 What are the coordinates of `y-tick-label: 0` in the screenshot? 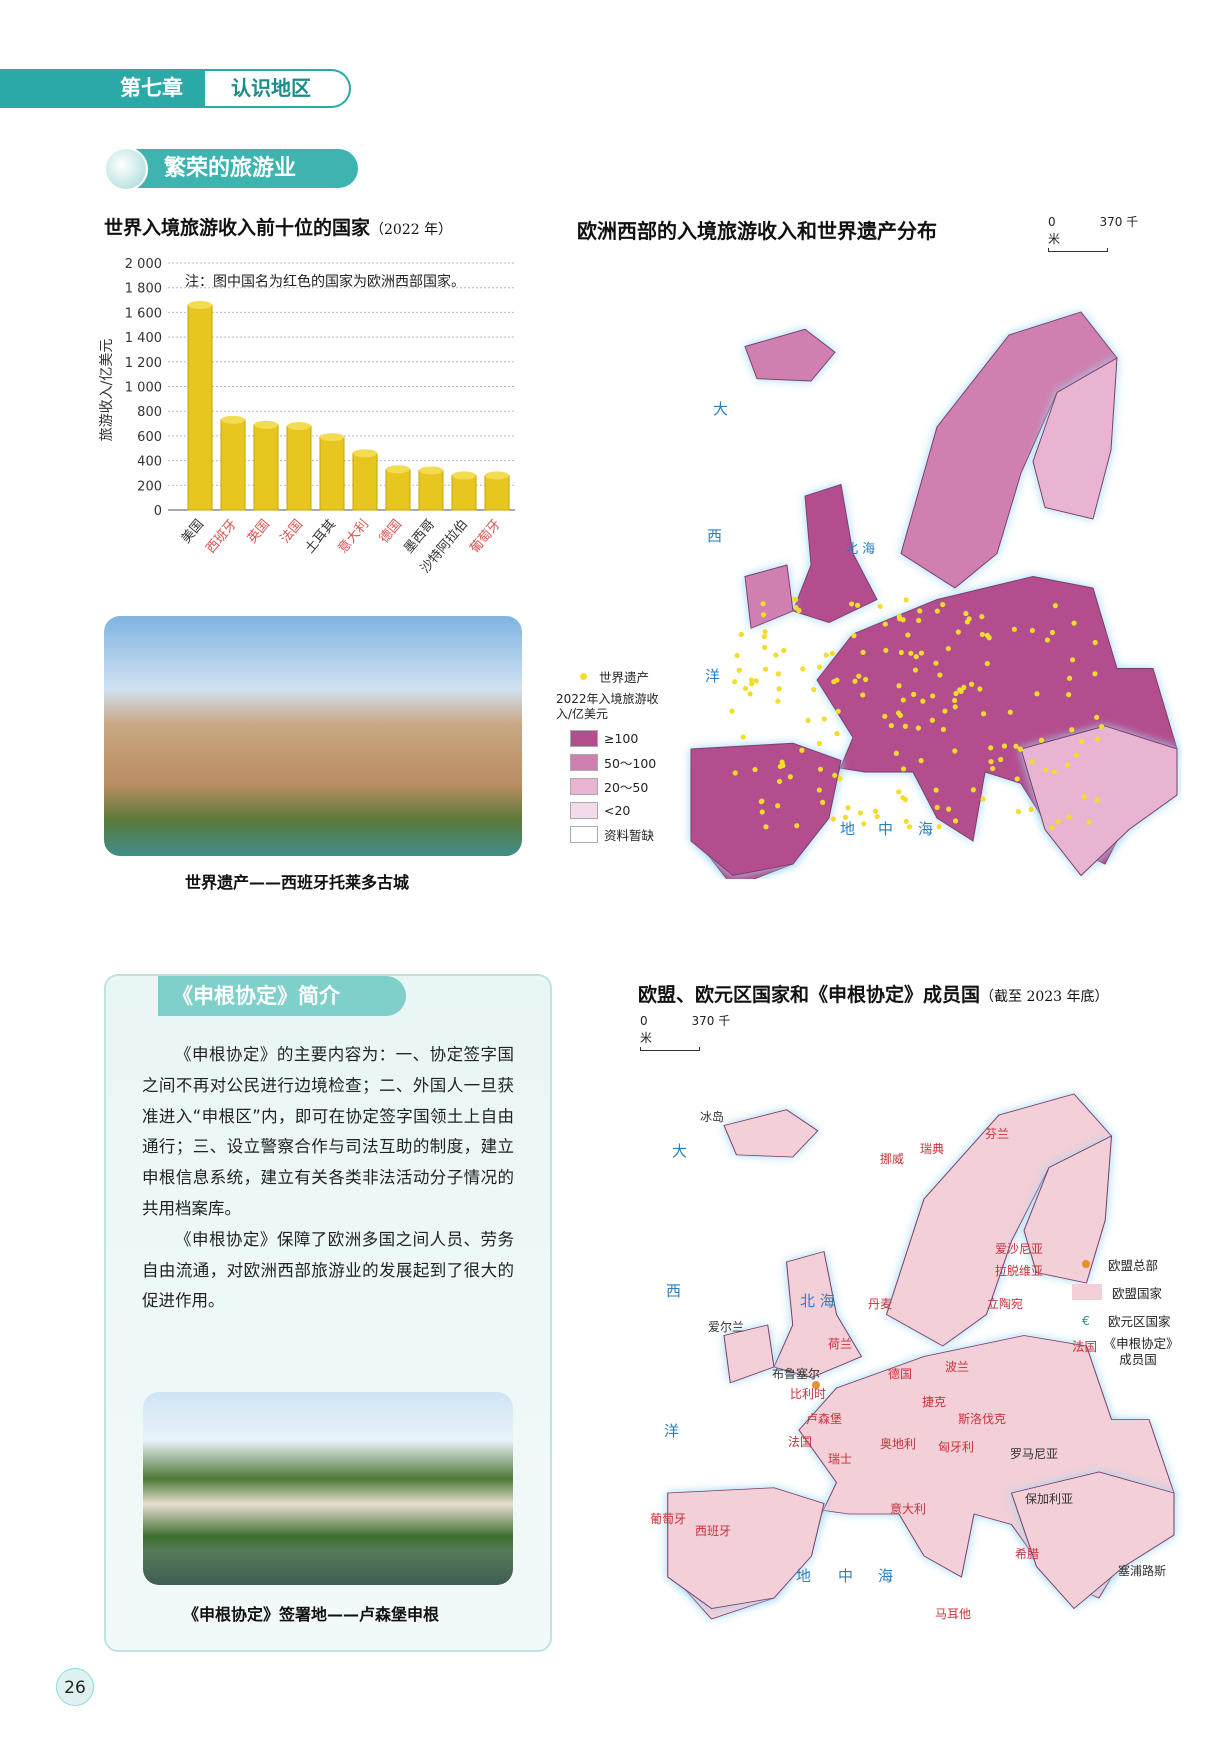 It's located at (158, 511).